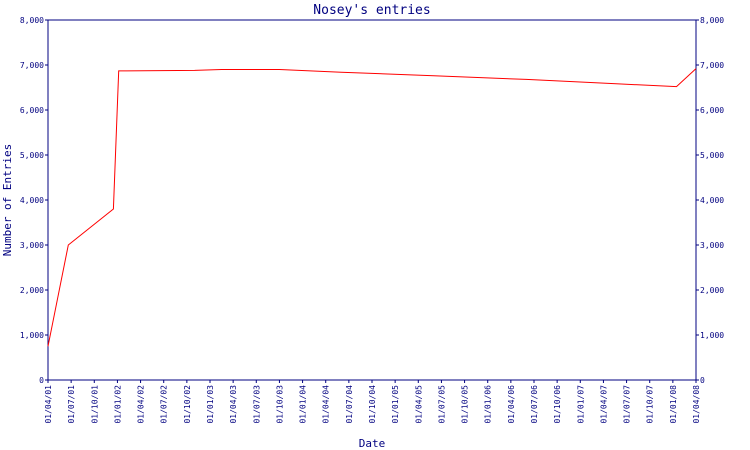  What do you see at coordinates (32, 65) in the screenshot?
I see `y-tick-label: 7,000` at bounding box center [32, 65].